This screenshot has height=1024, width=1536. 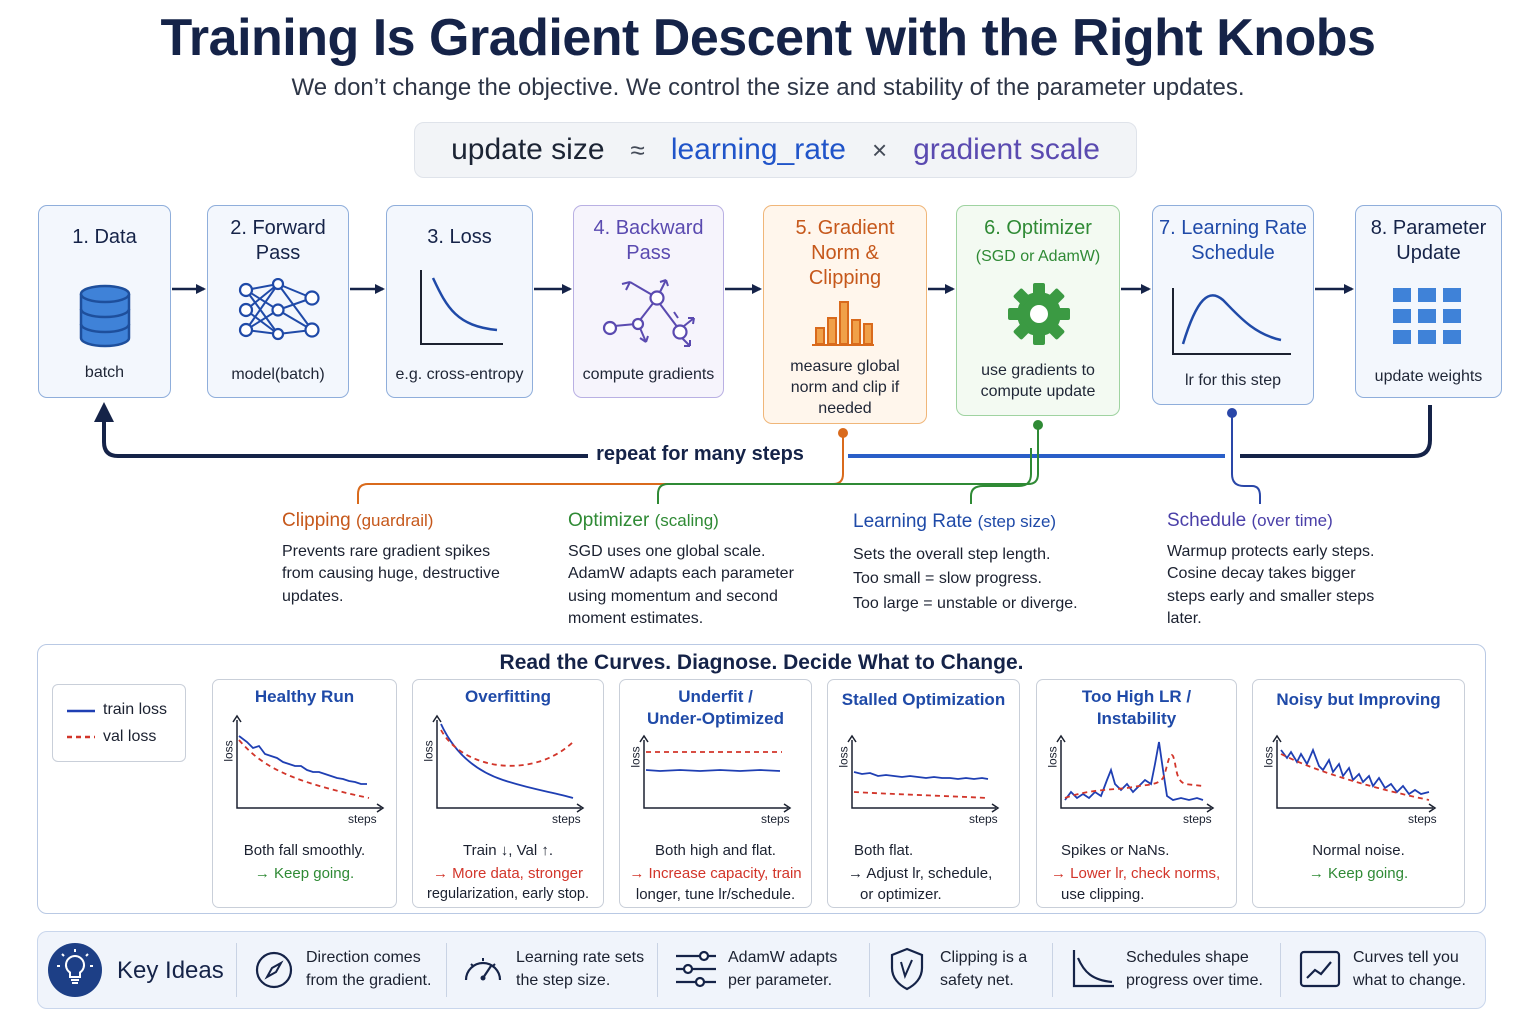 I want to click on diag-line-2: → Lower lr, check norms,, so click(x=1136, y=873).